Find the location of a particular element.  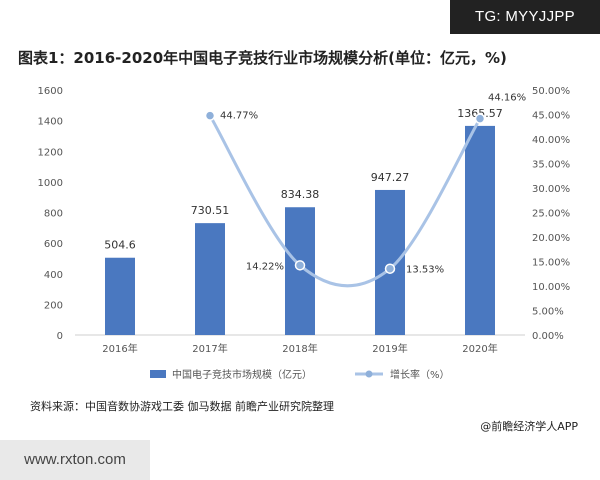

growth-rate-label: 44.16% is located at coordinates (507, 98).